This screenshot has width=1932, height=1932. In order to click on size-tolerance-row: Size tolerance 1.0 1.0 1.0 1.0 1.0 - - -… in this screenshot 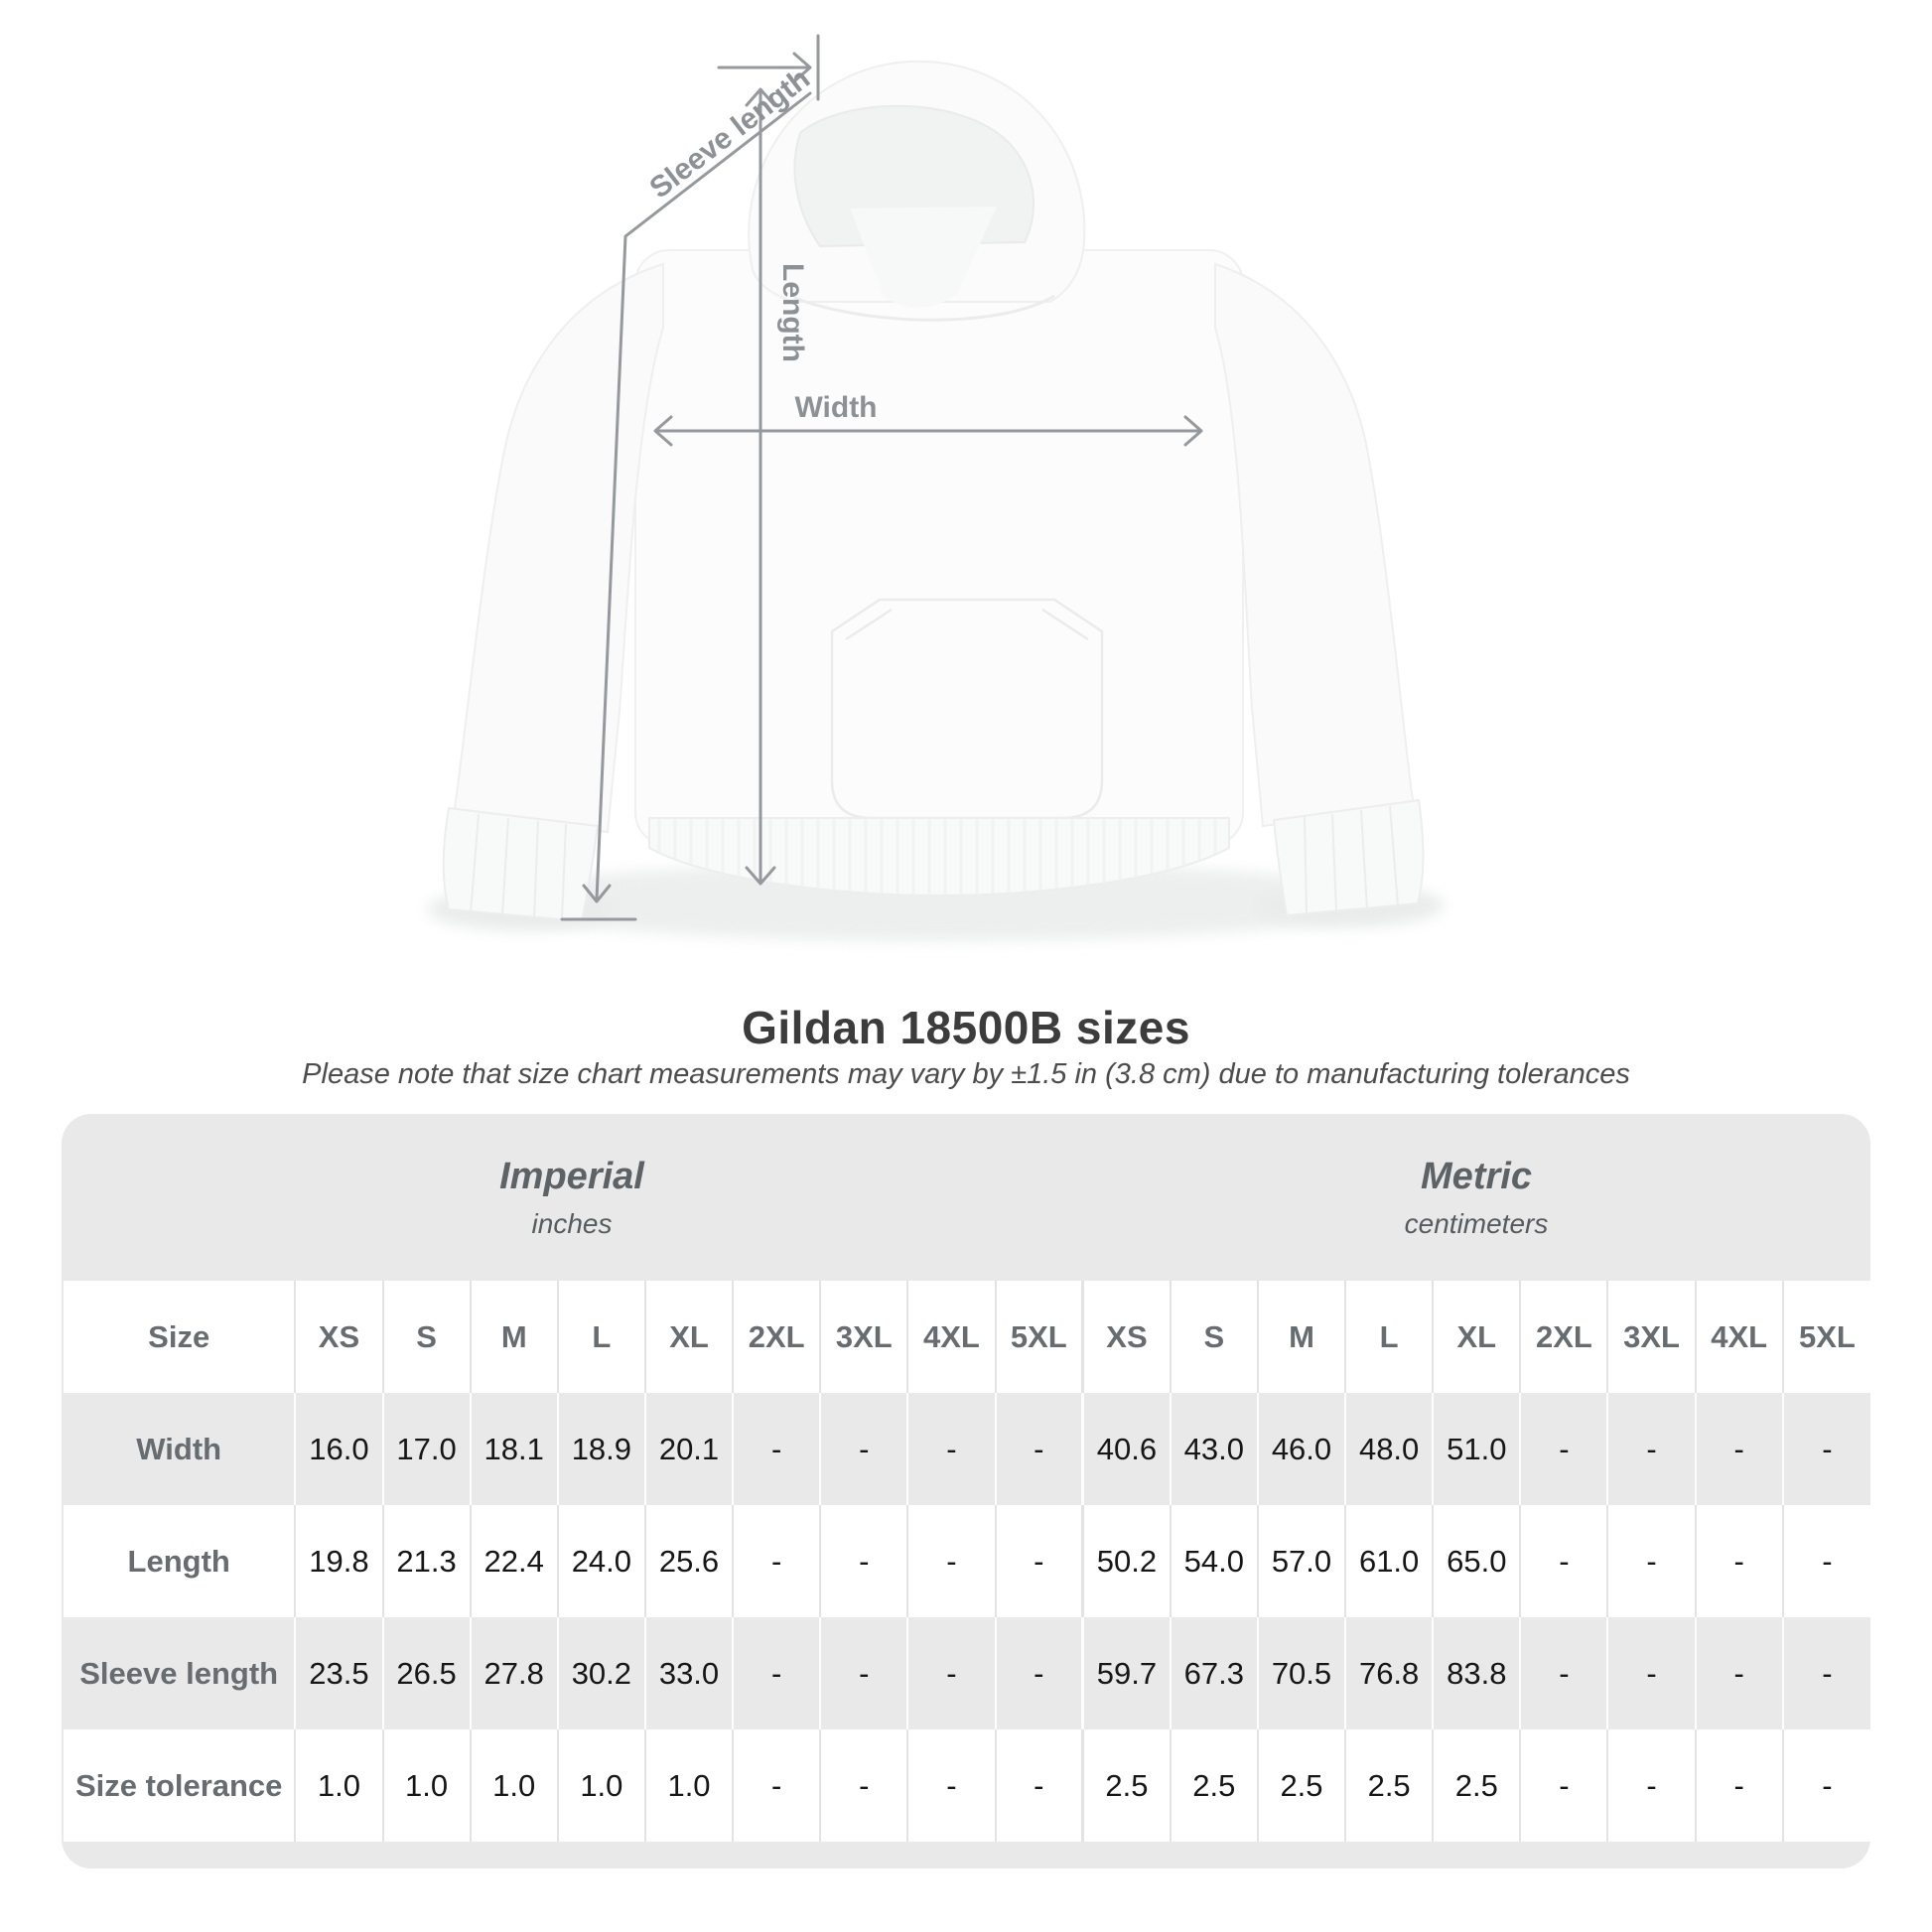, I will do `click(967, 1786)`.